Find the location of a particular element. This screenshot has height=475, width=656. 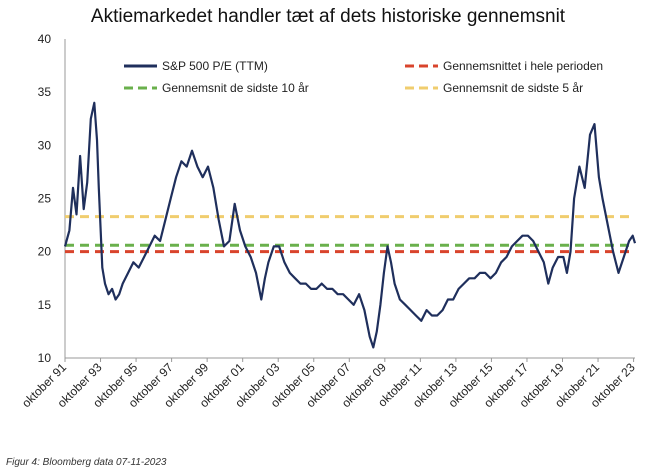

y-tick-label: 15 is located at coordinates (45, 305).